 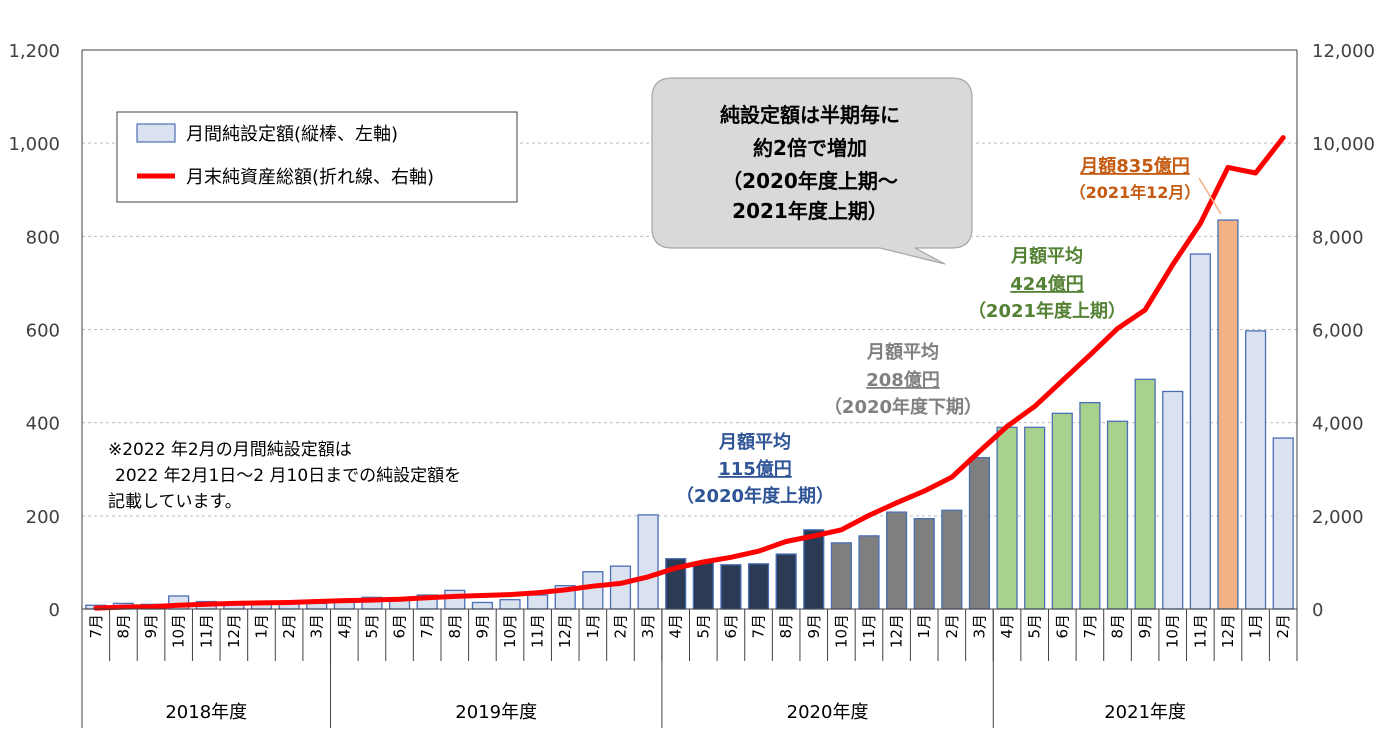 I want to click on peak-line-2: （2021年12月）, so click(x=1135, y=192).